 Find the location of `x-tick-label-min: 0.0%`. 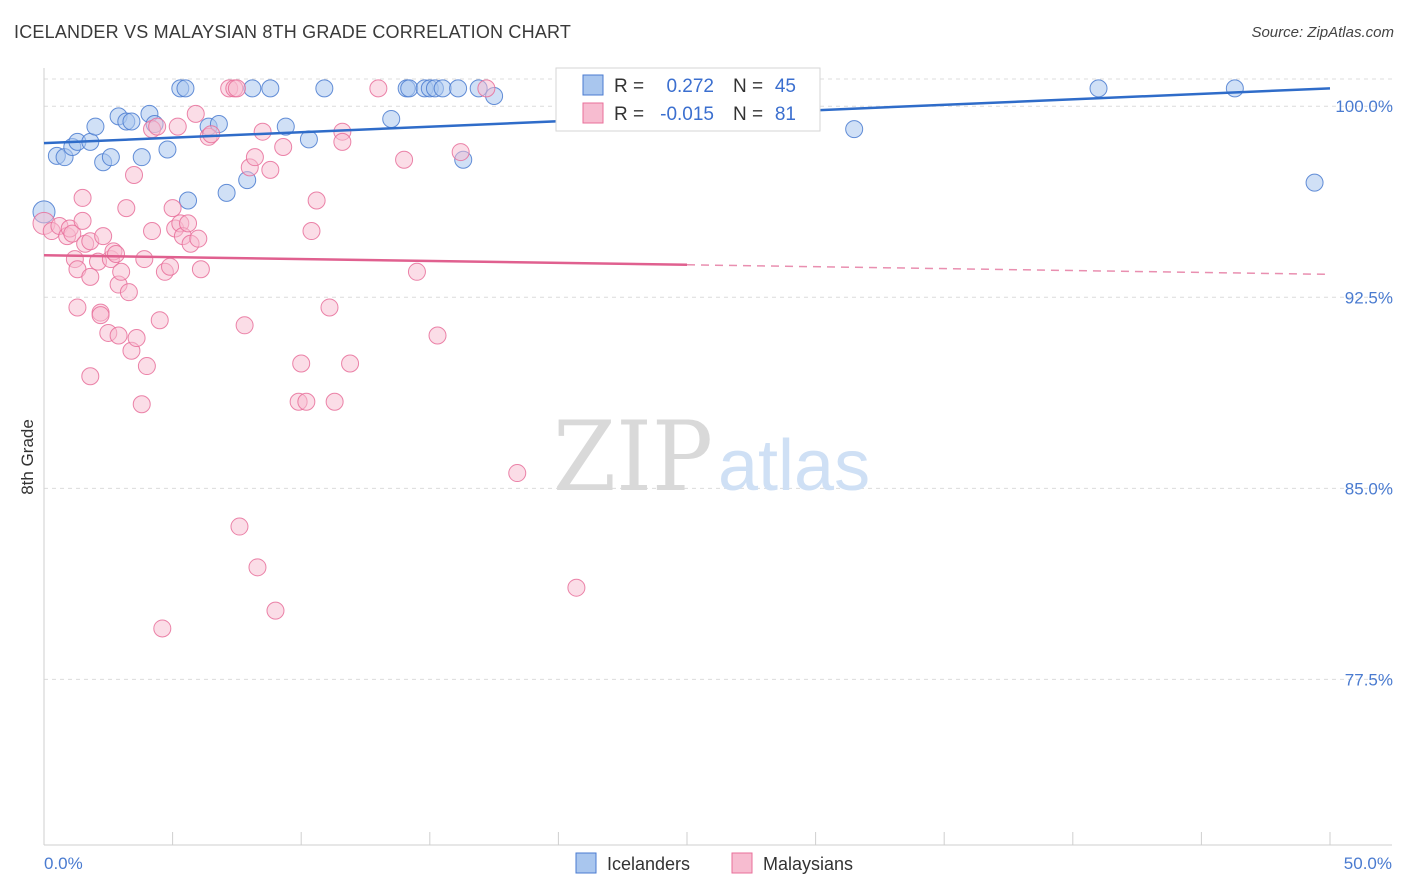

x-tick-label-min: 0.0% is located at coordinates (63, 863).